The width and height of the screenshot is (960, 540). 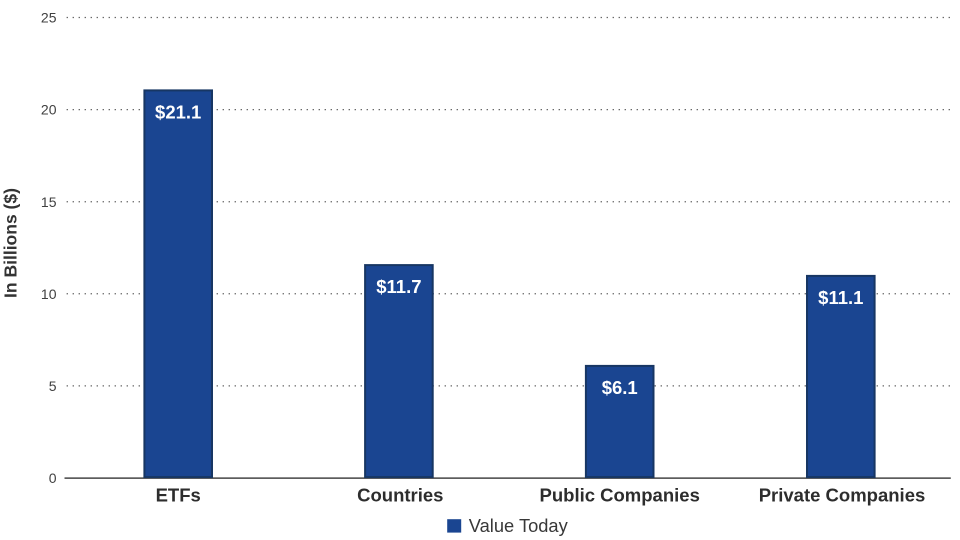 What do you see at coordinates (49, 110) in the screenshot?
I see `svg-text: 20` at bounding box center [49, 110].